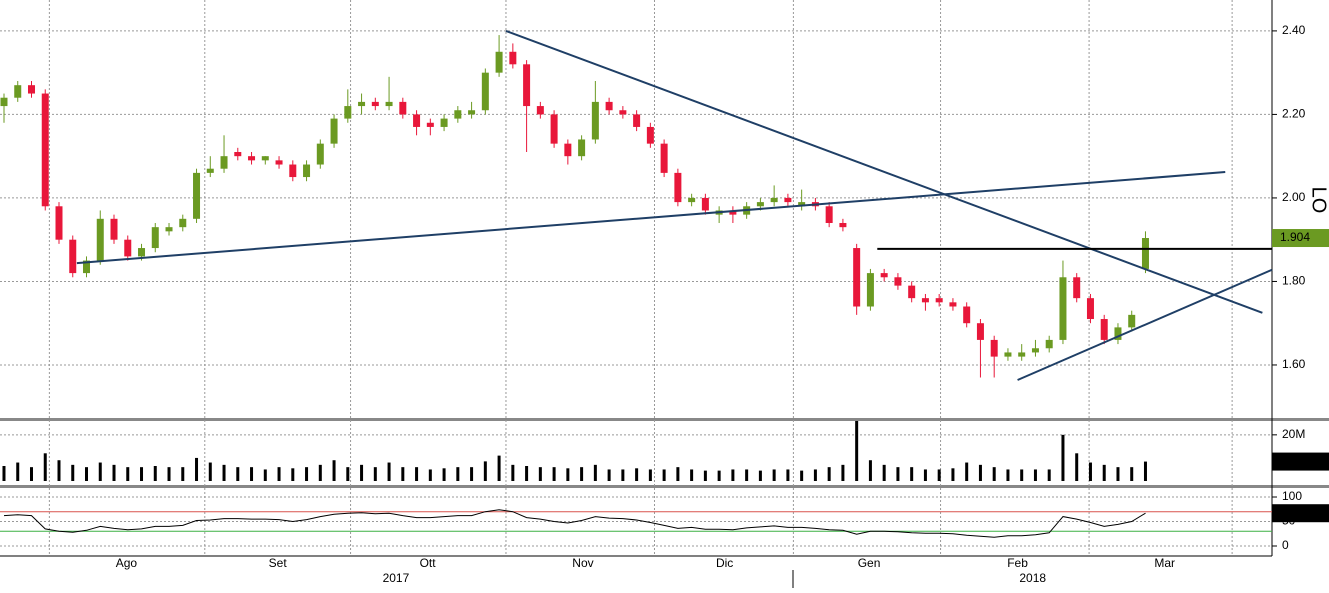 This screenshot has height=593, width=1329. Describe the element at coordinates (1295, 237) in the screenshot. I see `last-price-label: 1.904` at that location.